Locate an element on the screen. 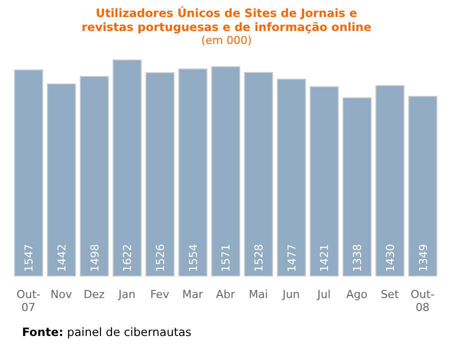 The width and height of the screenshot is (453, 349). data-label: 1526 is located at coordinates (161, 258).